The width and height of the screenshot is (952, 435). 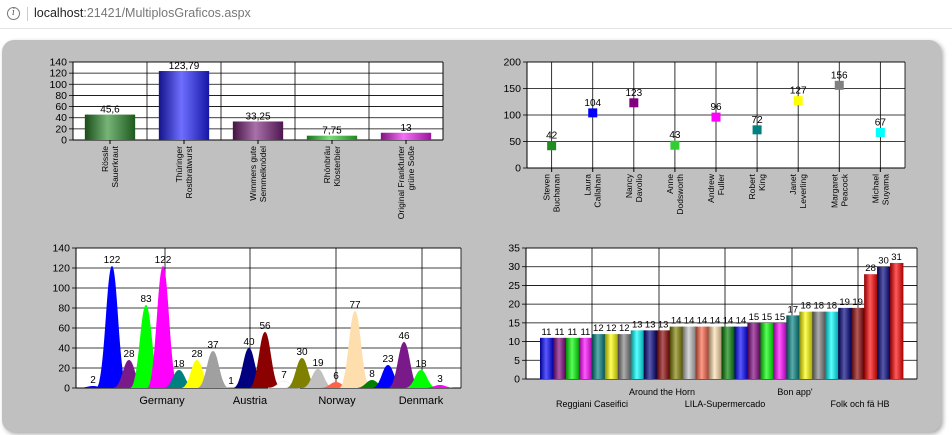 What do you see at coordinates (58, 74) in the screenshot?
I see `chart1-ytick-label: 120` at bounding box center [58, 74].